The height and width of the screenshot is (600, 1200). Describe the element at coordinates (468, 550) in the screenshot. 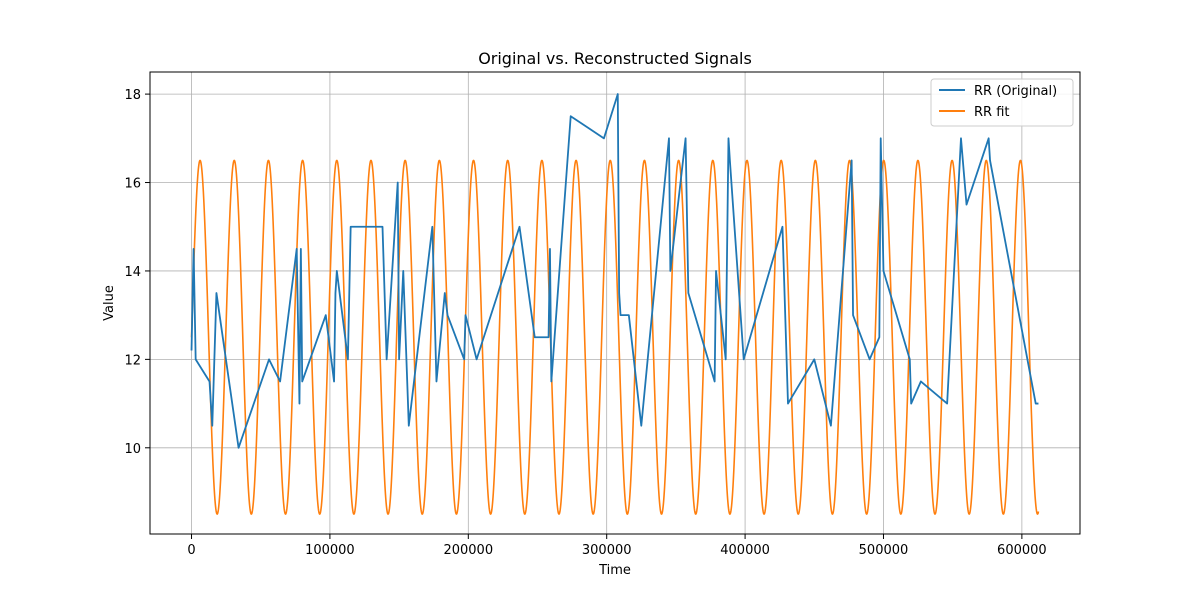

I see `x-tick-label: 200000` at that location.